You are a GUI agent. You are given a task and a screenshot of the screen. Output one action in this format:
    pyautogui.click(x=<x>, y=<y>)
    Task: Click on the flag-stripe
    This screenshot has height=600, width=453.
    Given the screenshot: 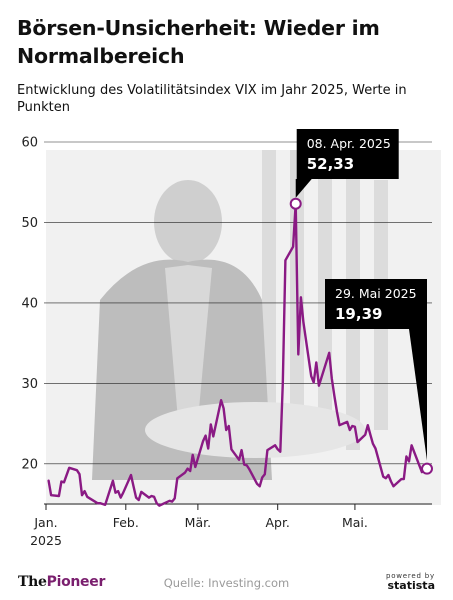 What is the action you would take?
    pyautogui.click(x=269, y=290)
    